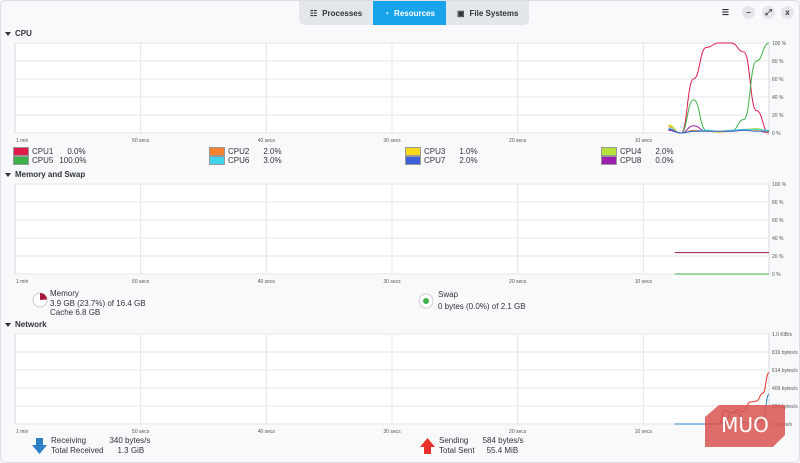  Describe the element at coordinates (245, 160) in the screenshot. I see `cpu-legend-item: CPU6 3.0%` at that location.